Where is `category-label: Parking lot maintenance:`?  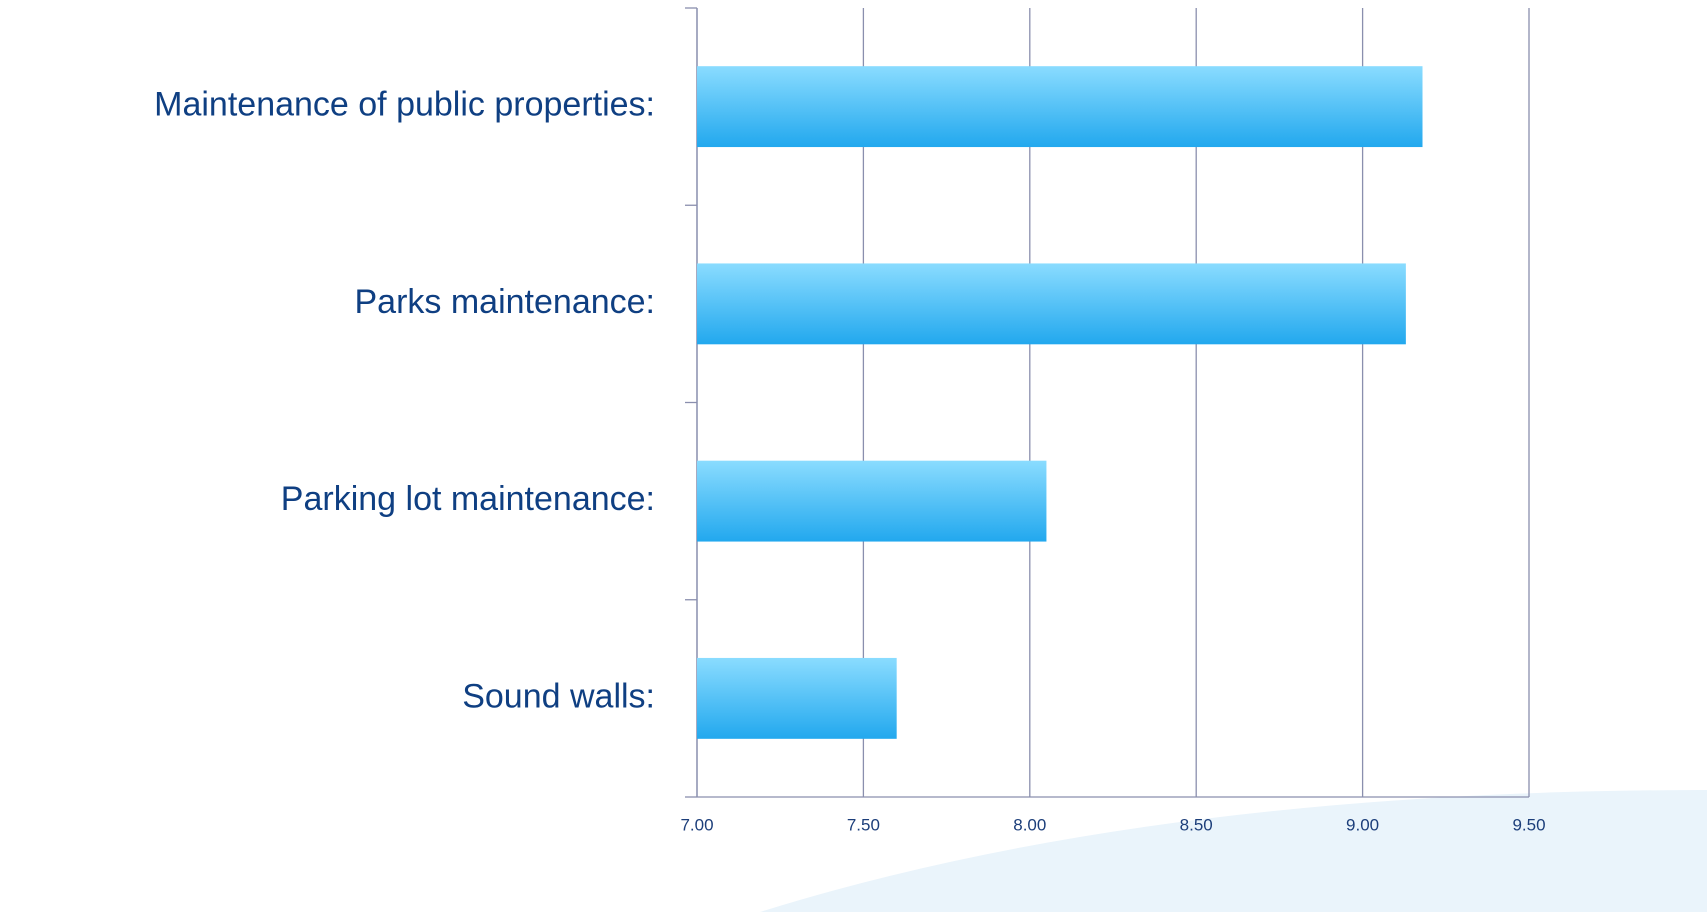
category-label: Parking lot maintenance: is located at coordinates (468, 499).